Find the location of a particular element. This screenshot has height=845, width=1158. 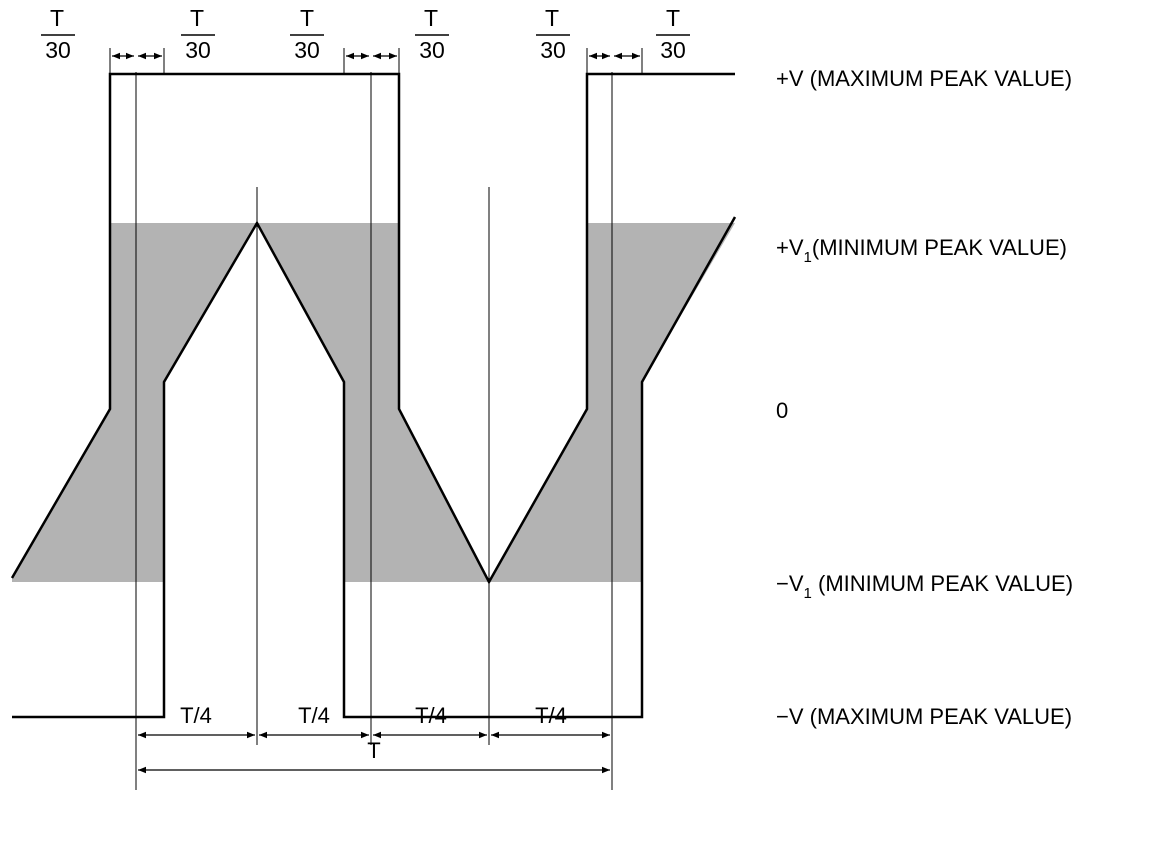

level-label-pos-min: +V1(MINIMUM PEAK VALUE) is located at coordinates (921, 250).